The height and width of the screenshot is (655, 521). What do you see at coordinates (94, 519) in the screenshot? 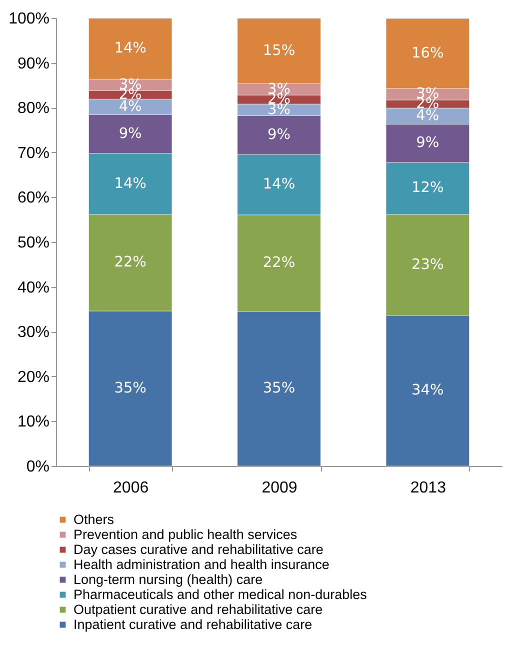
I see `legend-label: Others` at bounding box center [94, 519].